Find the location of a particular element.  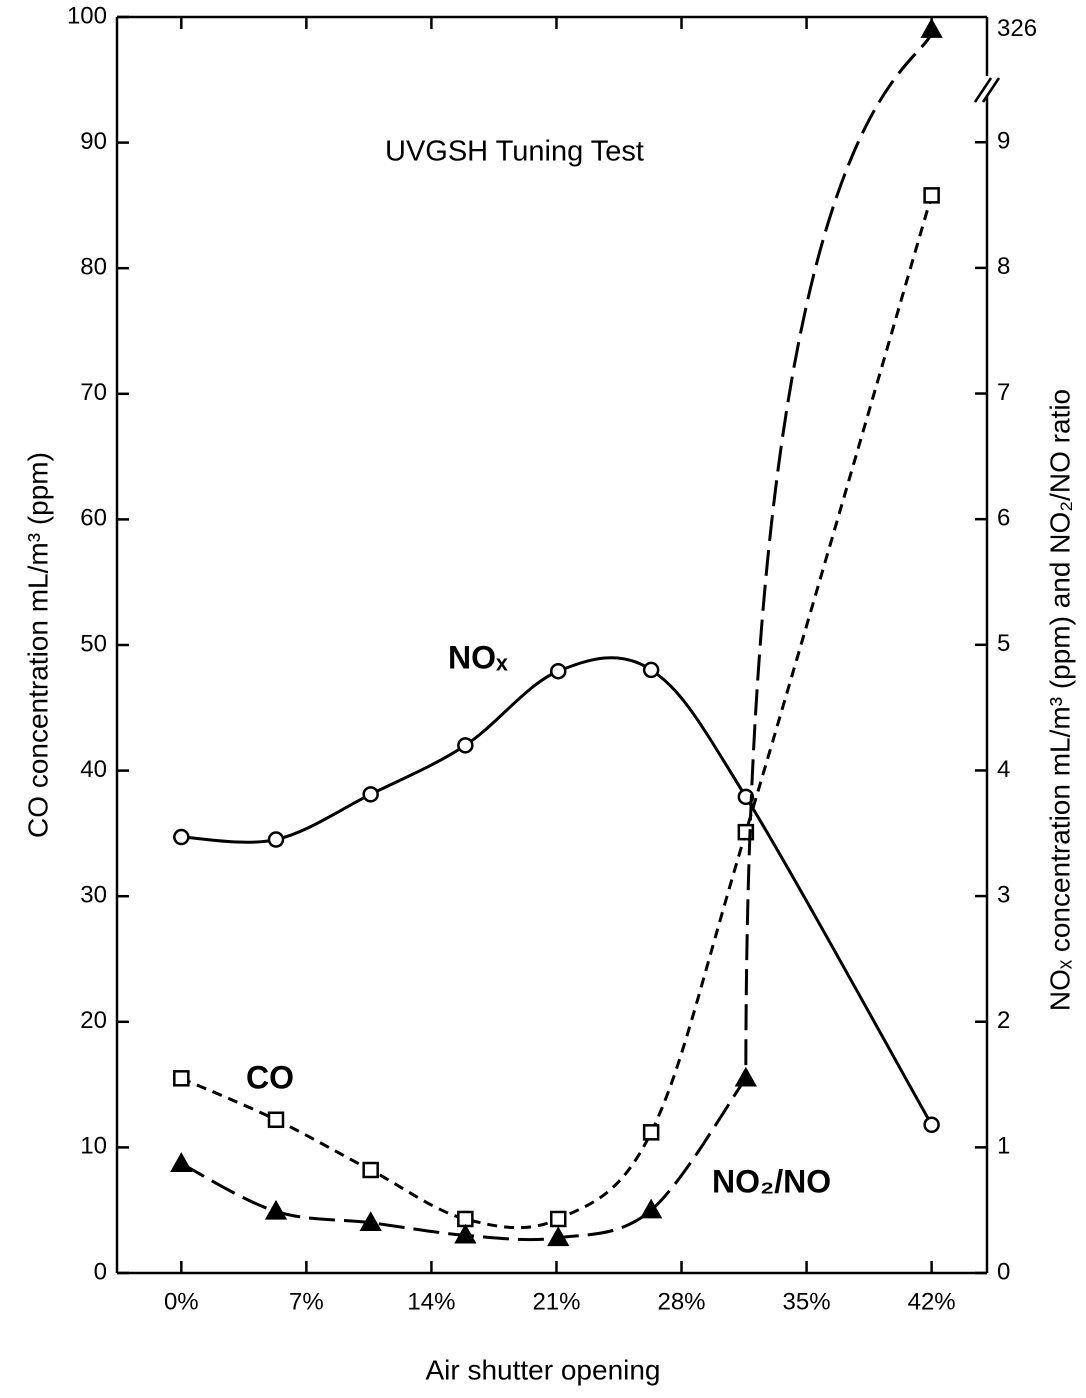

x-tick-label: 35% is located at coordinates (807, 1301).